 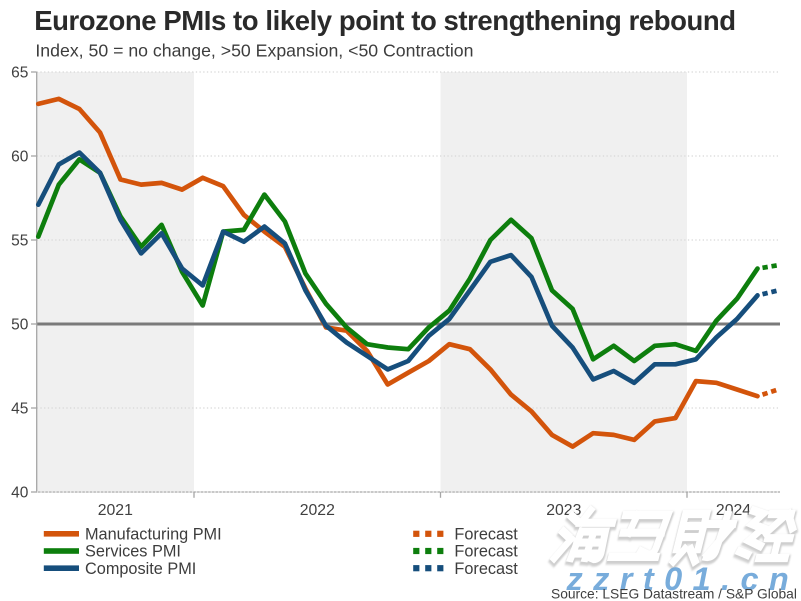 What do you see at coordinates (153, 535) in the screenshot?
I see `svg-text: Manufacturing PMI` at bounding box center [153, 535].